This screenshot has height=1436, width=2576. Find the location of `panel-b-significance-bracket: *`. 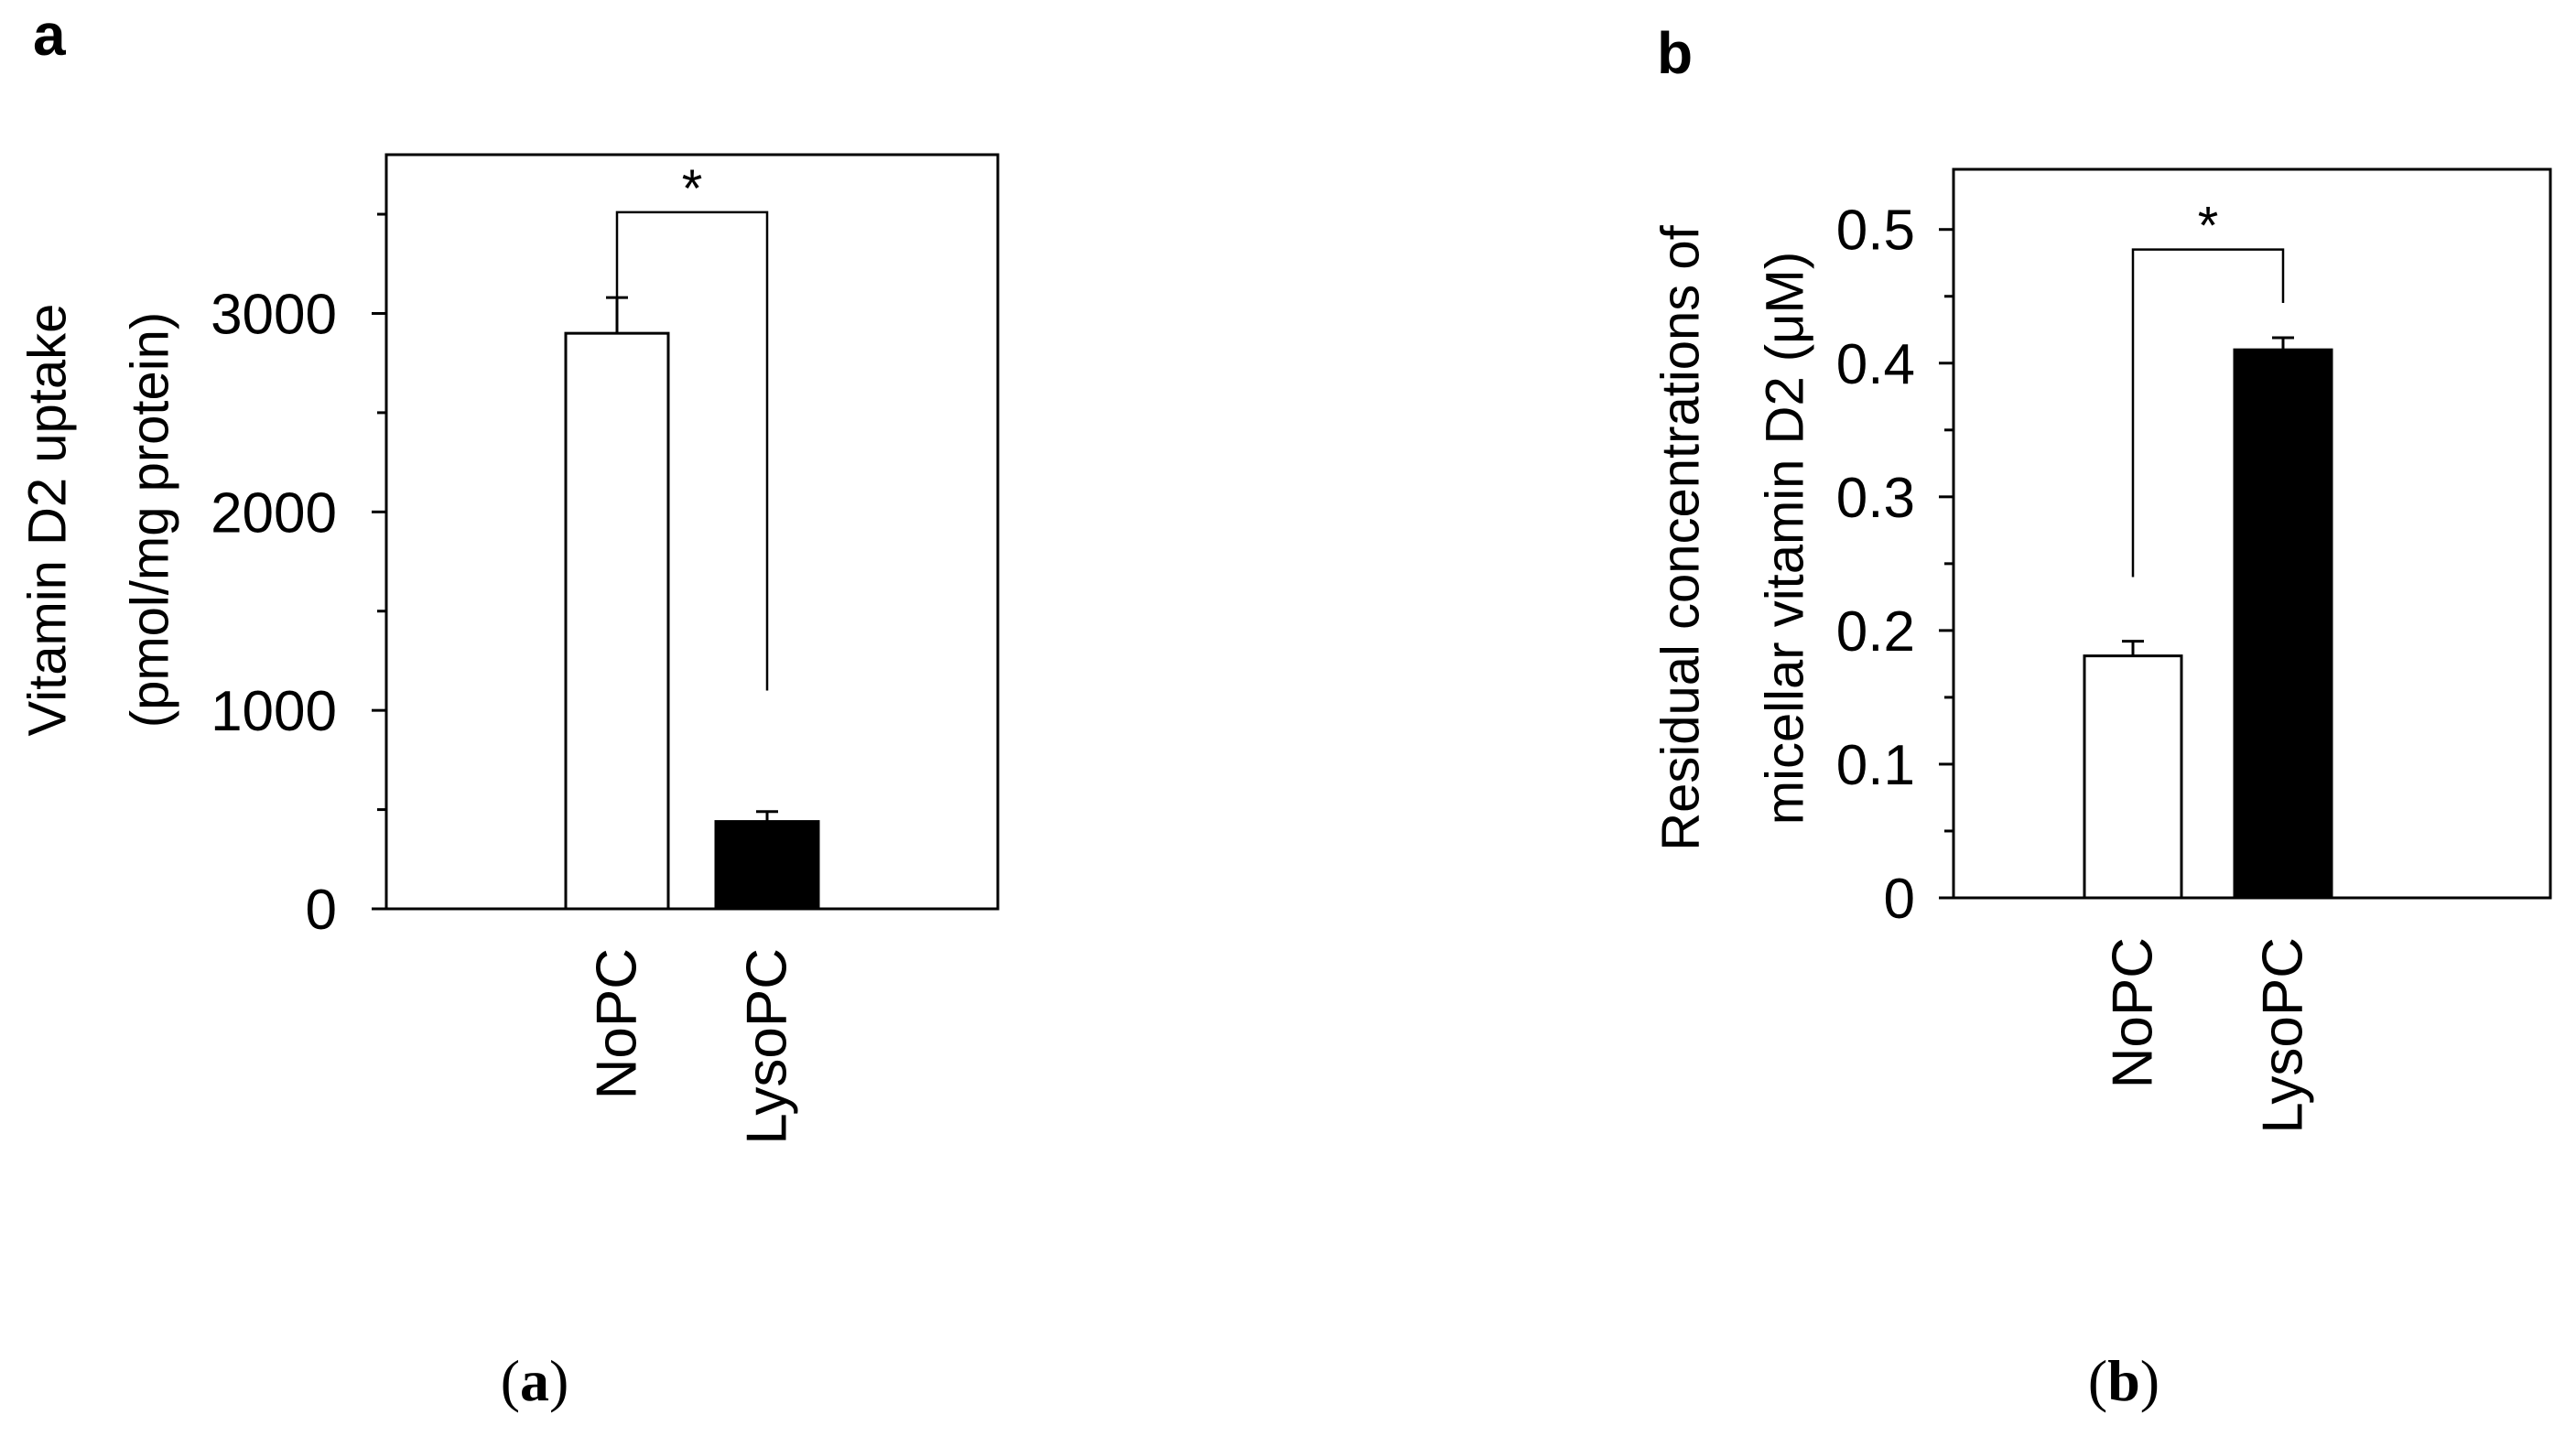

panel-b-significance-bracket: * is located at coordinates (2208, 387).